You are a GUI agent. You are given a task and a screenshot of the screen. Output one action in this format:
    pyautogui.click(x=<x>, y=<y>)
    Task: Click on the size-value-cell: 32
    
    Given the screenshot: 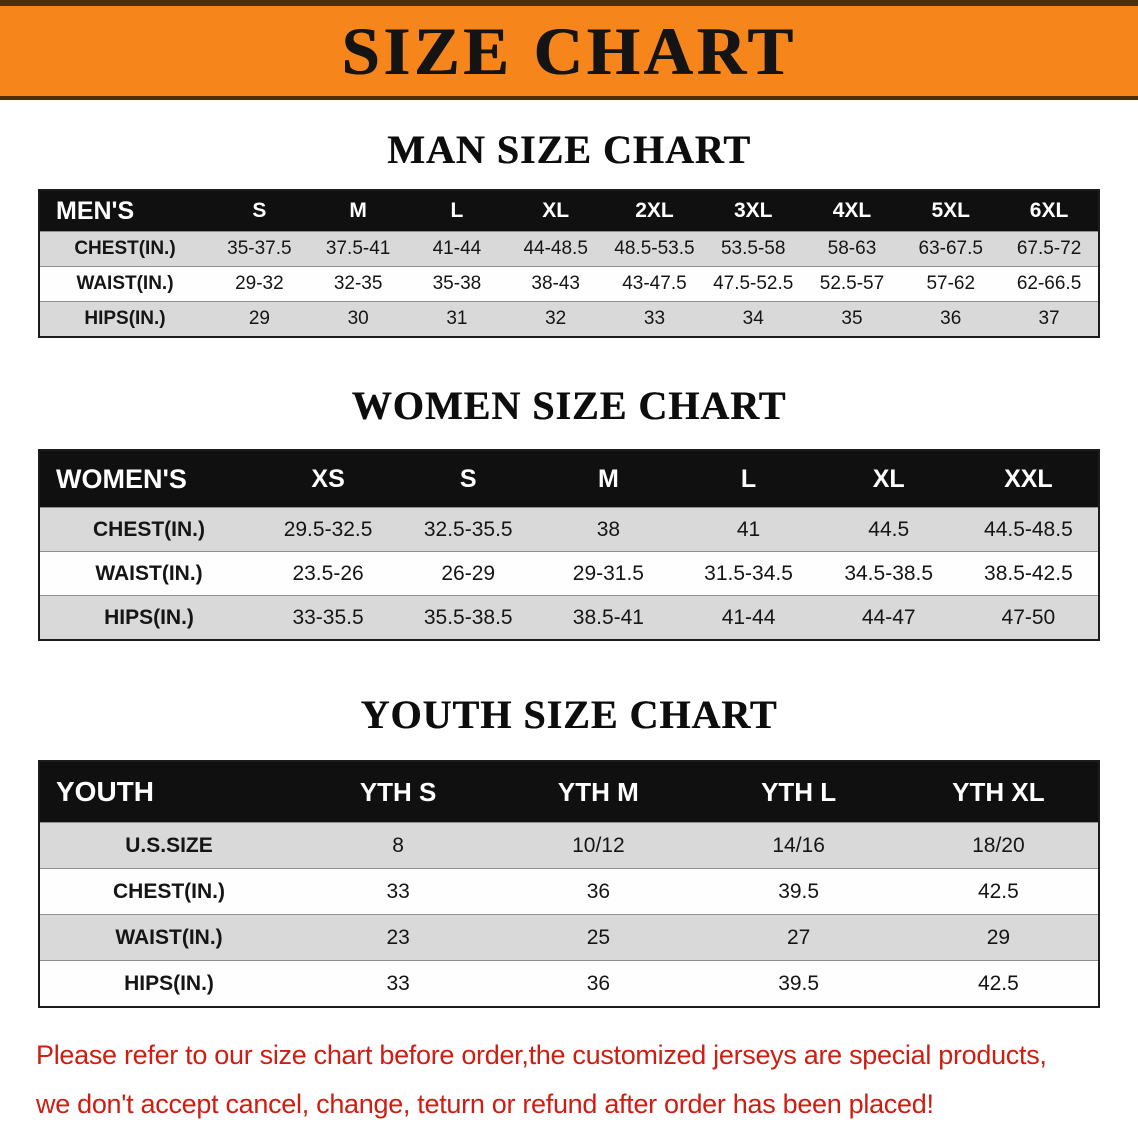 What is the action you would take?
    pyautogui.click(x=556, y=318)
    